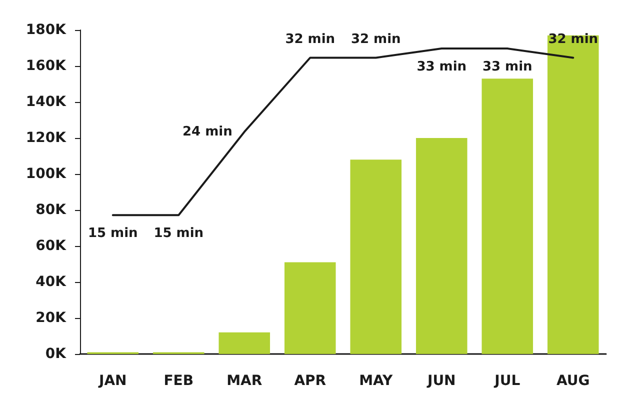 This screenshot has height=404, width=618. Describe the element at coordinates (310, 381) in the screenshot. I see `x-tick-label: APR` at that location.